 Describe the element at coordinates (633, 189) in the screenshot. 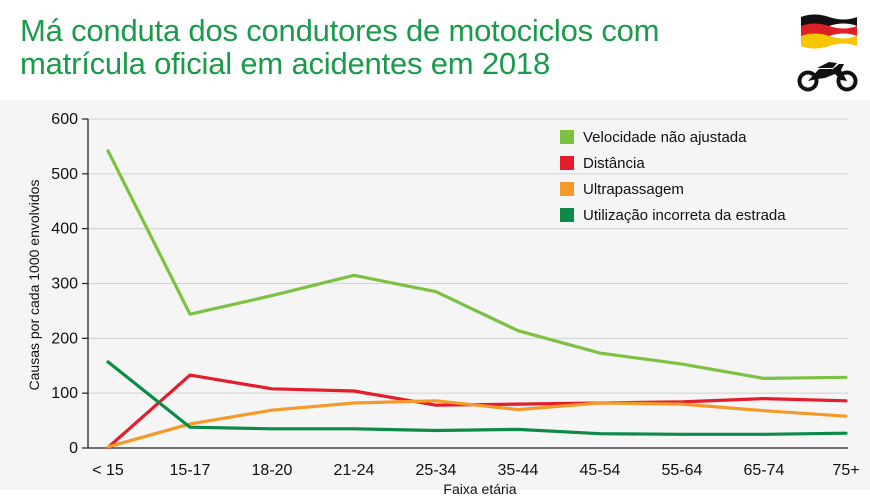

I see `legend-label: Ultrapassagem` at that location.